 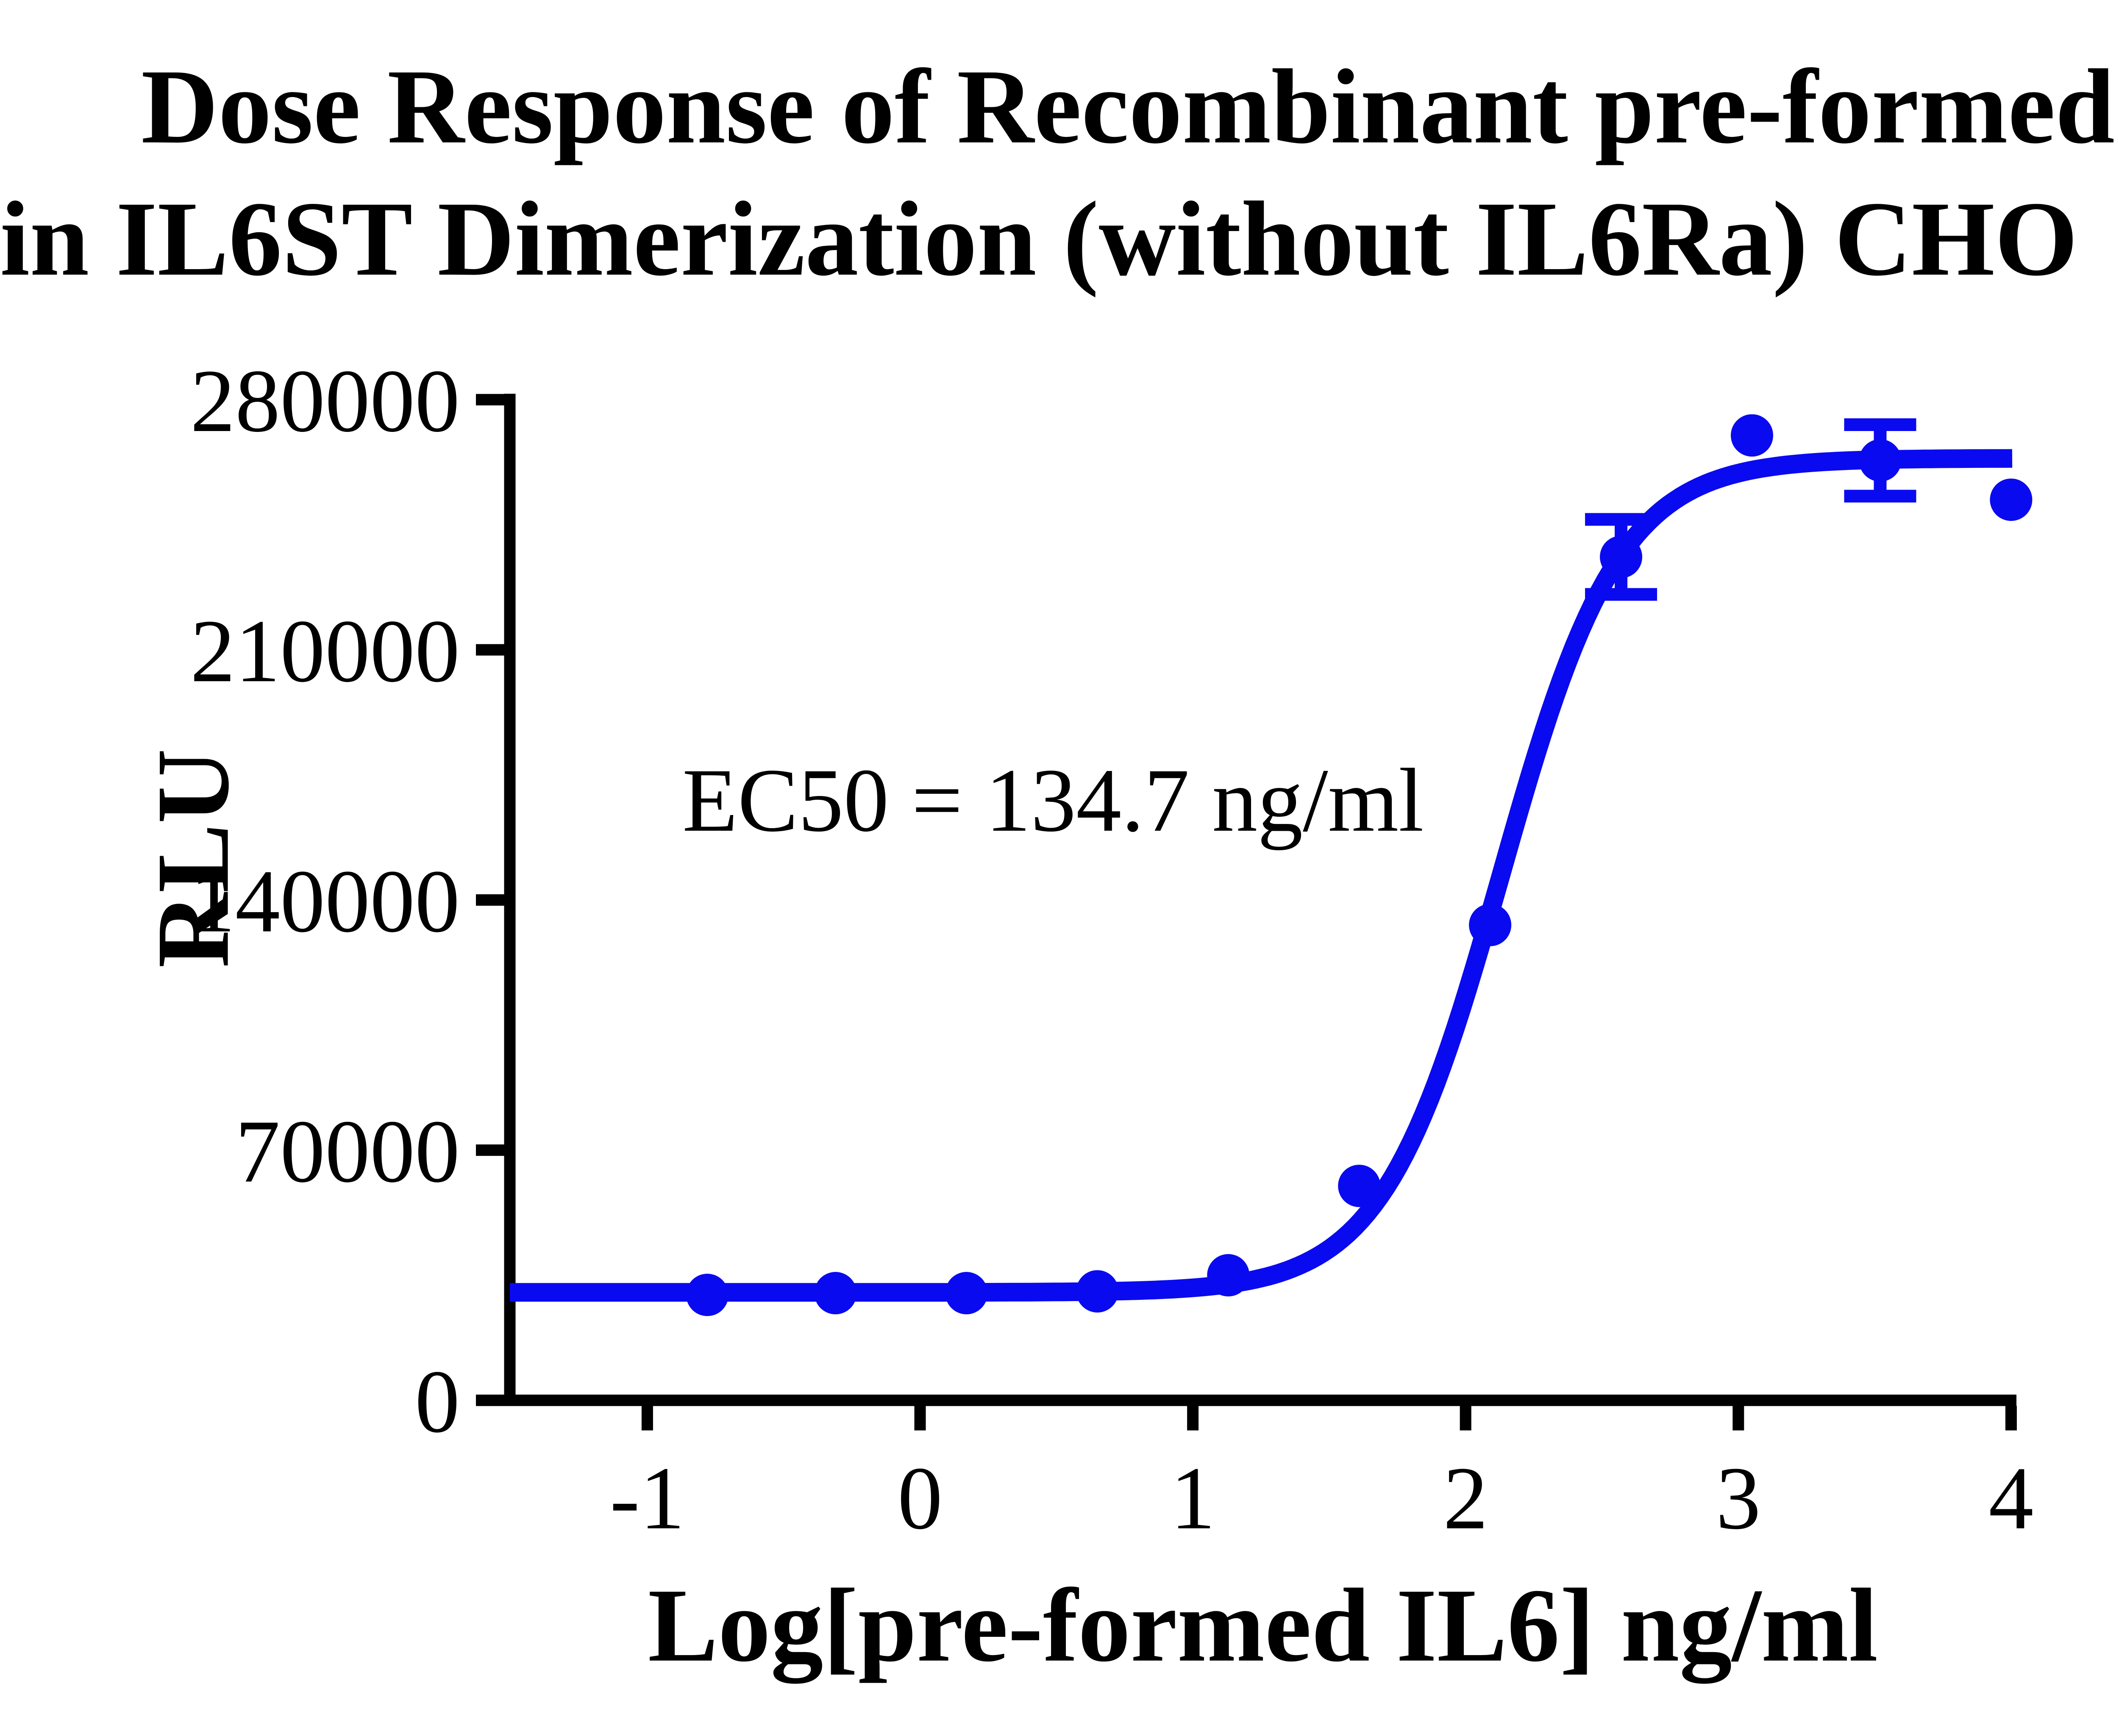 I want to click on x-tick-label: 4, so click(x=2011, y=1498).